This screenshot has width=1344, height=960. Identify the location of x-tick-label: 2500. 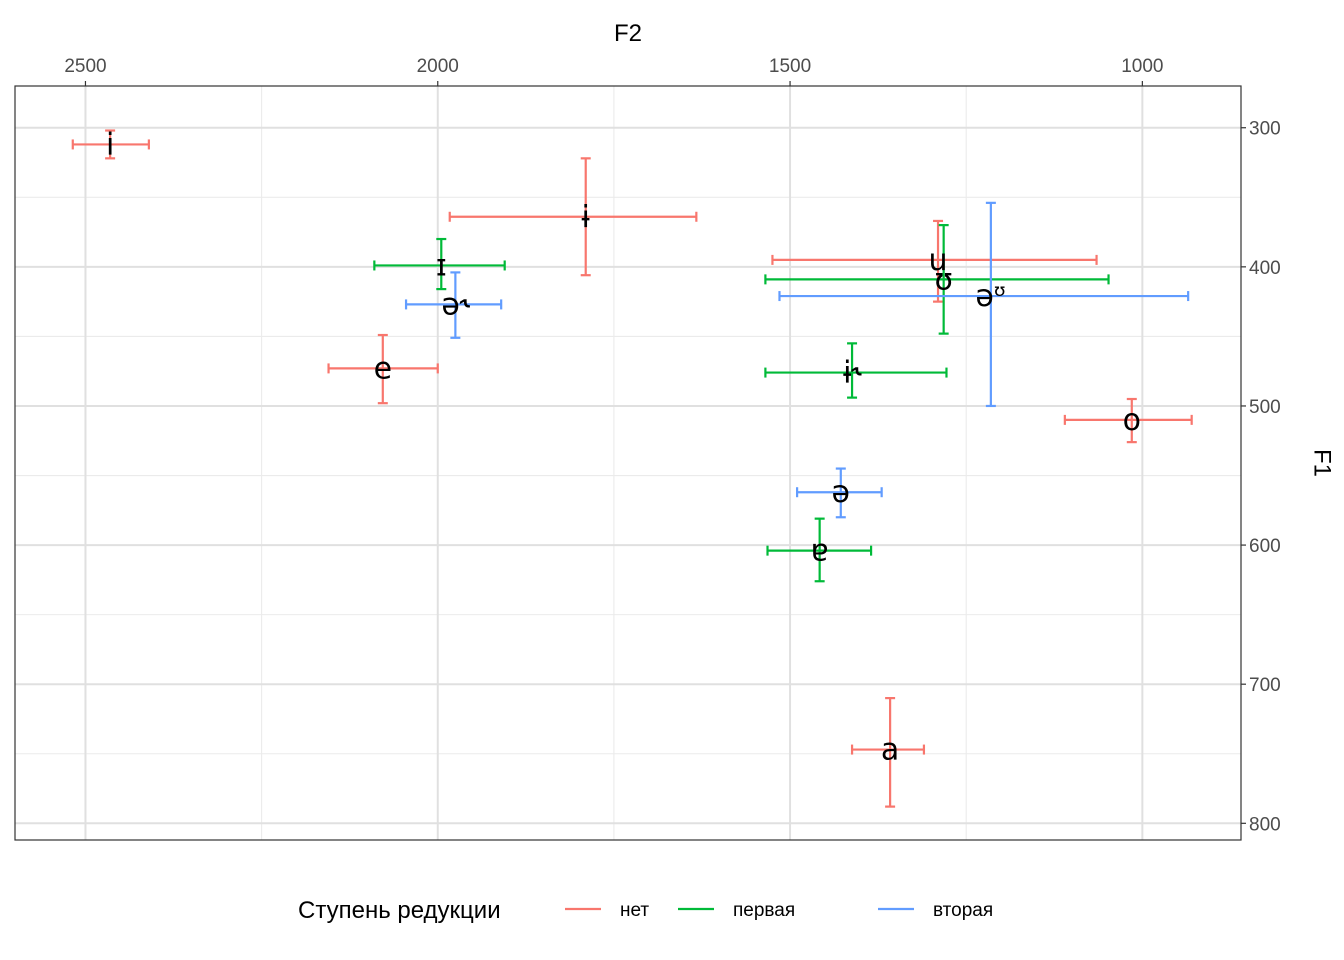
(85, 66).